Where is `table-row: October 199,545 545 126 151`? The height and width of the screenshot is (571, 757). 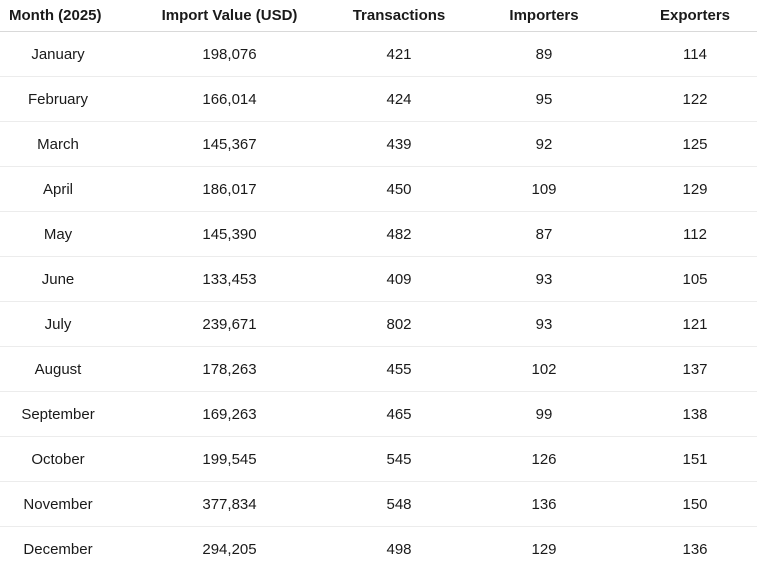 table-row: October 199,545 545 126 151 is located at coordinates (378, 459).